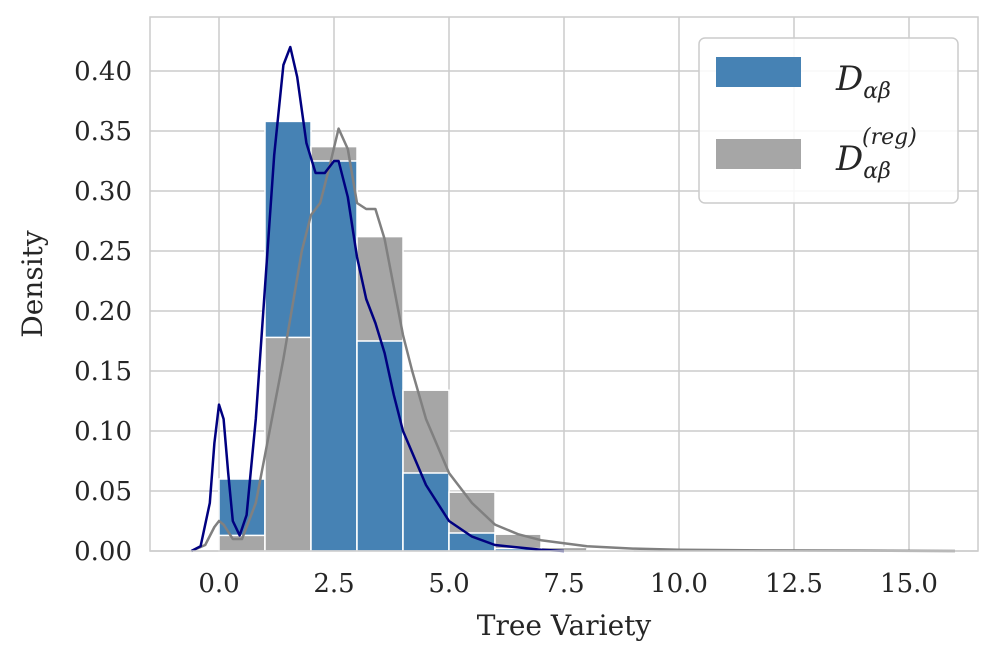 Image resolution: width=997 pixels, height=660 pixels. I want to click on y-axis-label: Density, so click(32, 284).